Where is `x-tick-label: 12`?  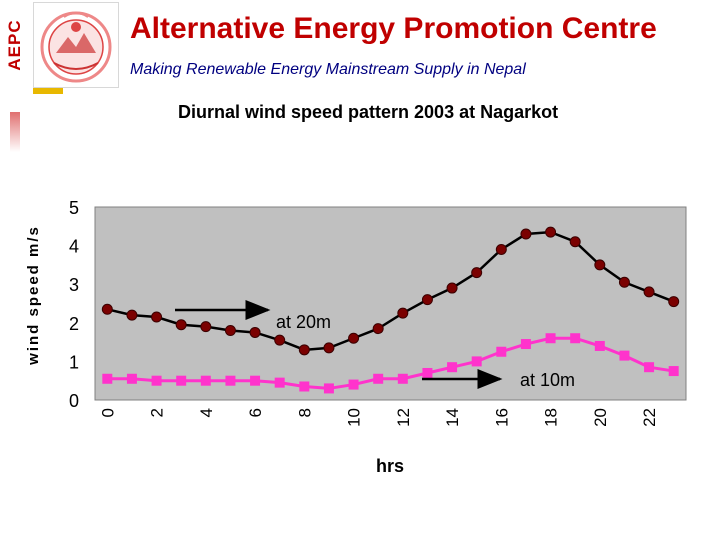 x-tick-label: 12 is located at coordinates (403, 417).